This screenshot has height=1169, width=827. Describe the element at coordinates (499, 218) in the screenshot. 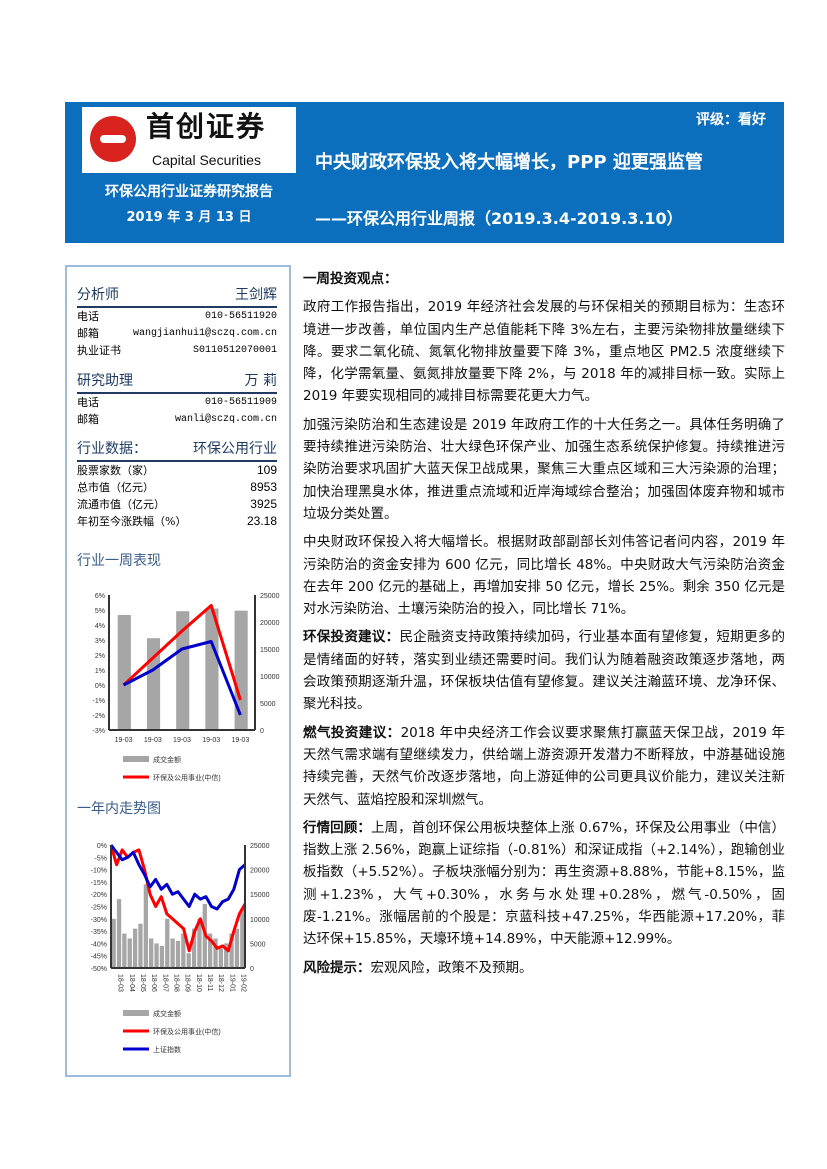

I see `report-subtitle: ——环保公用行业周报（2019.3.4-2019.3.10）` at that location.